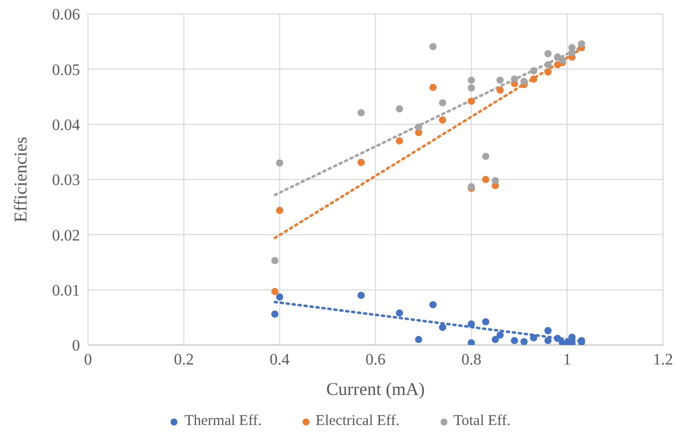 The image size is (681, 446). Describe the element at coordinates (66, 181) in the screenshot. I see `y-tick-label: 0.03` at that location.